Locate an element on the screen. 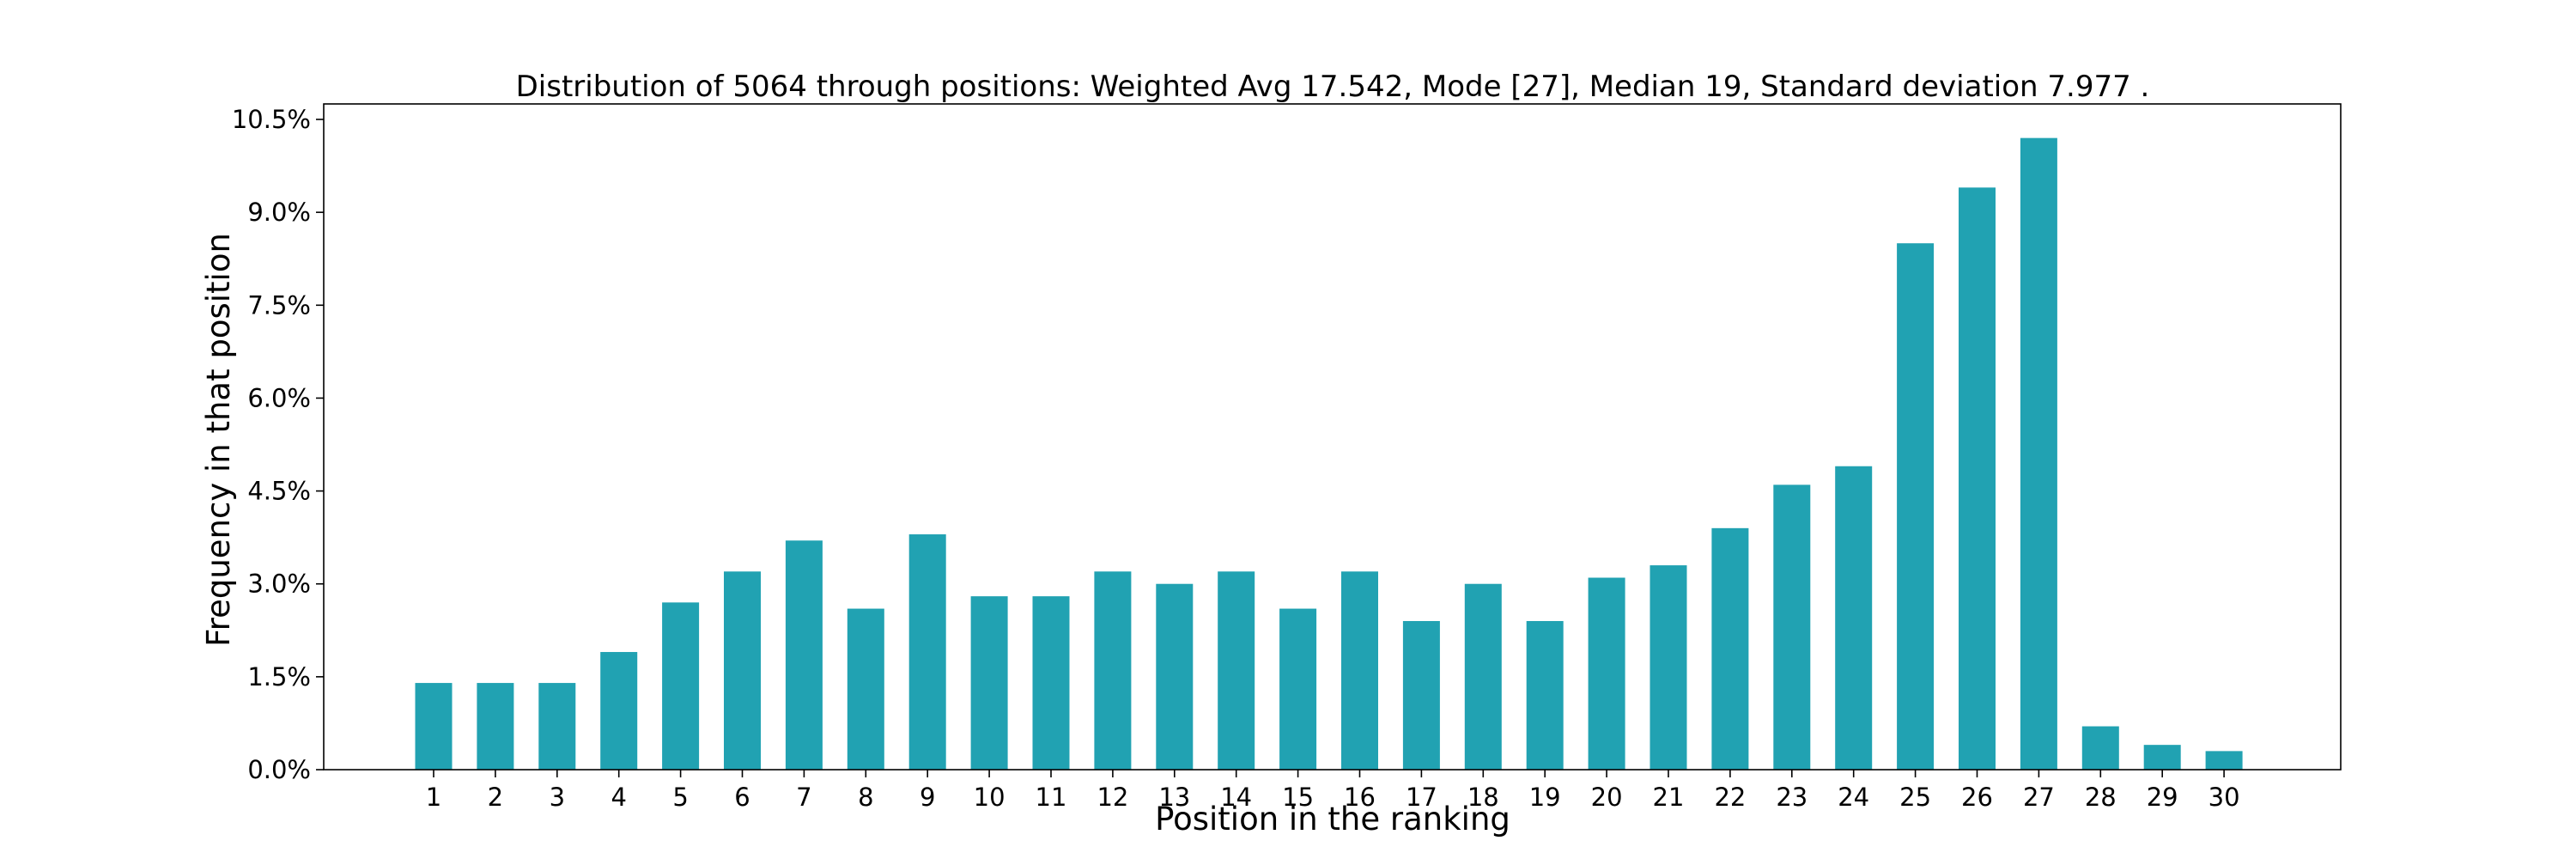 This screenshot has width=2576, height=859. x-tick-label: 12 is located at coordinates (1112, 798).